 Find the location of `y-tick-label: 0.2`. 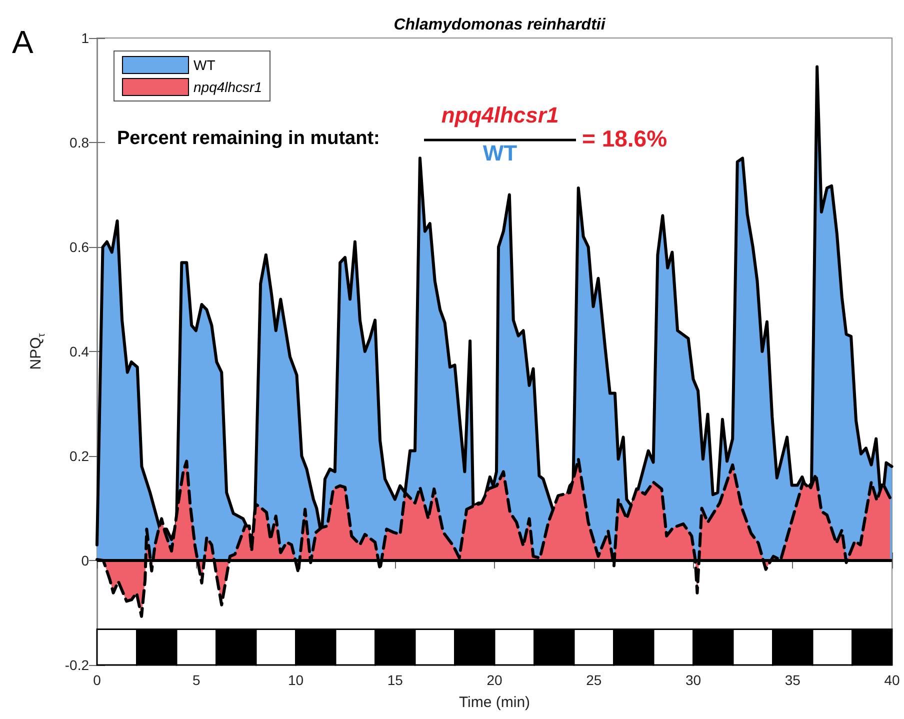

y-tick-label: 0.2 is located at coordinates (80, 456).